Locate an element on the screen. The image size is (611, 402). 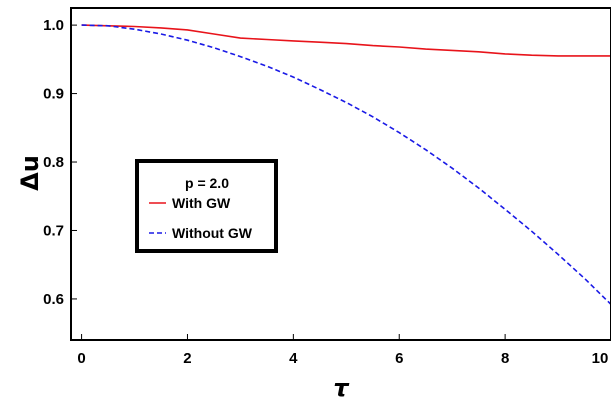
series-line-with-gw is located at coordinates (346, 40).